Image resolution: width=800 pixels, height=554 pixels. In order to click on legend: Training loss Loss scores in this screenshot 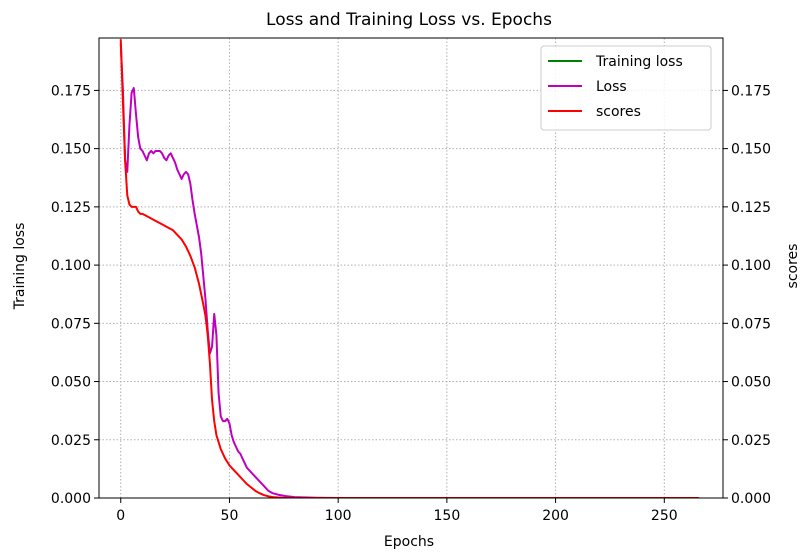, I will do `click(626, 88)`.